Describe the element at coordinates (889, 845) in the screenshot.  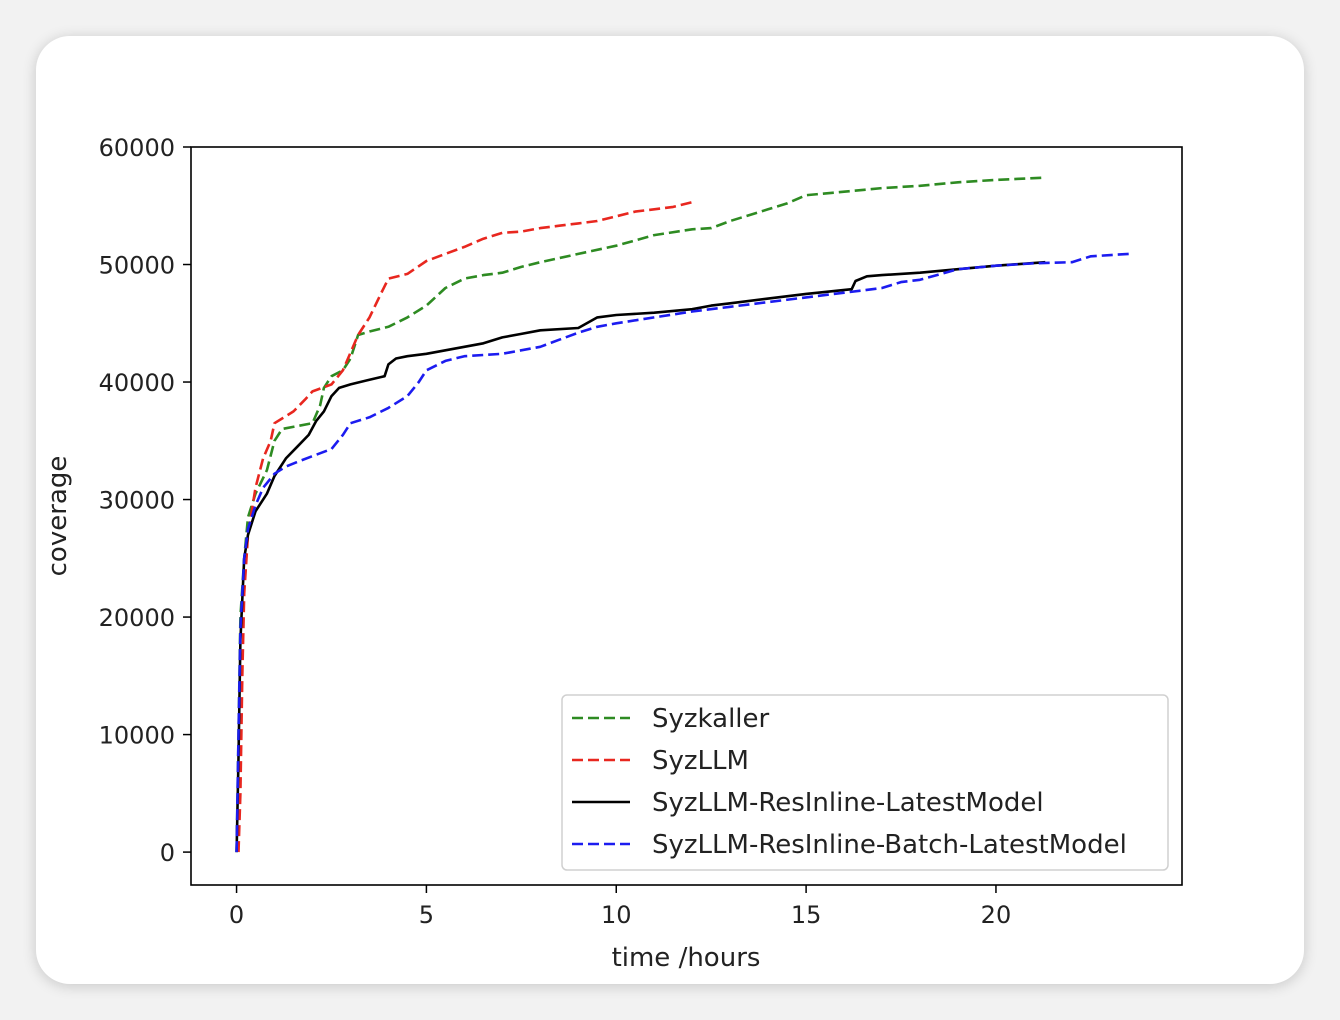
I see `legend-label-4: SyzLLM-ResInline-Batch-LatestModel` at that location.